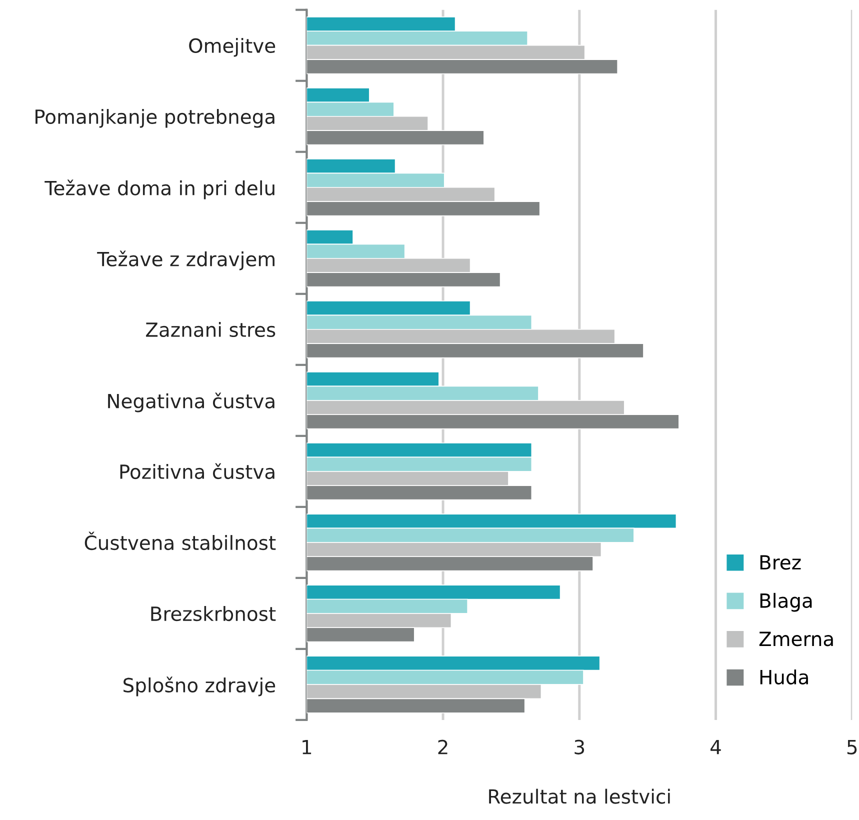  Describe the element at coordinates (213, 614) in the screenshot. I see `y-tick-label: Brezskrbnost` at that location.